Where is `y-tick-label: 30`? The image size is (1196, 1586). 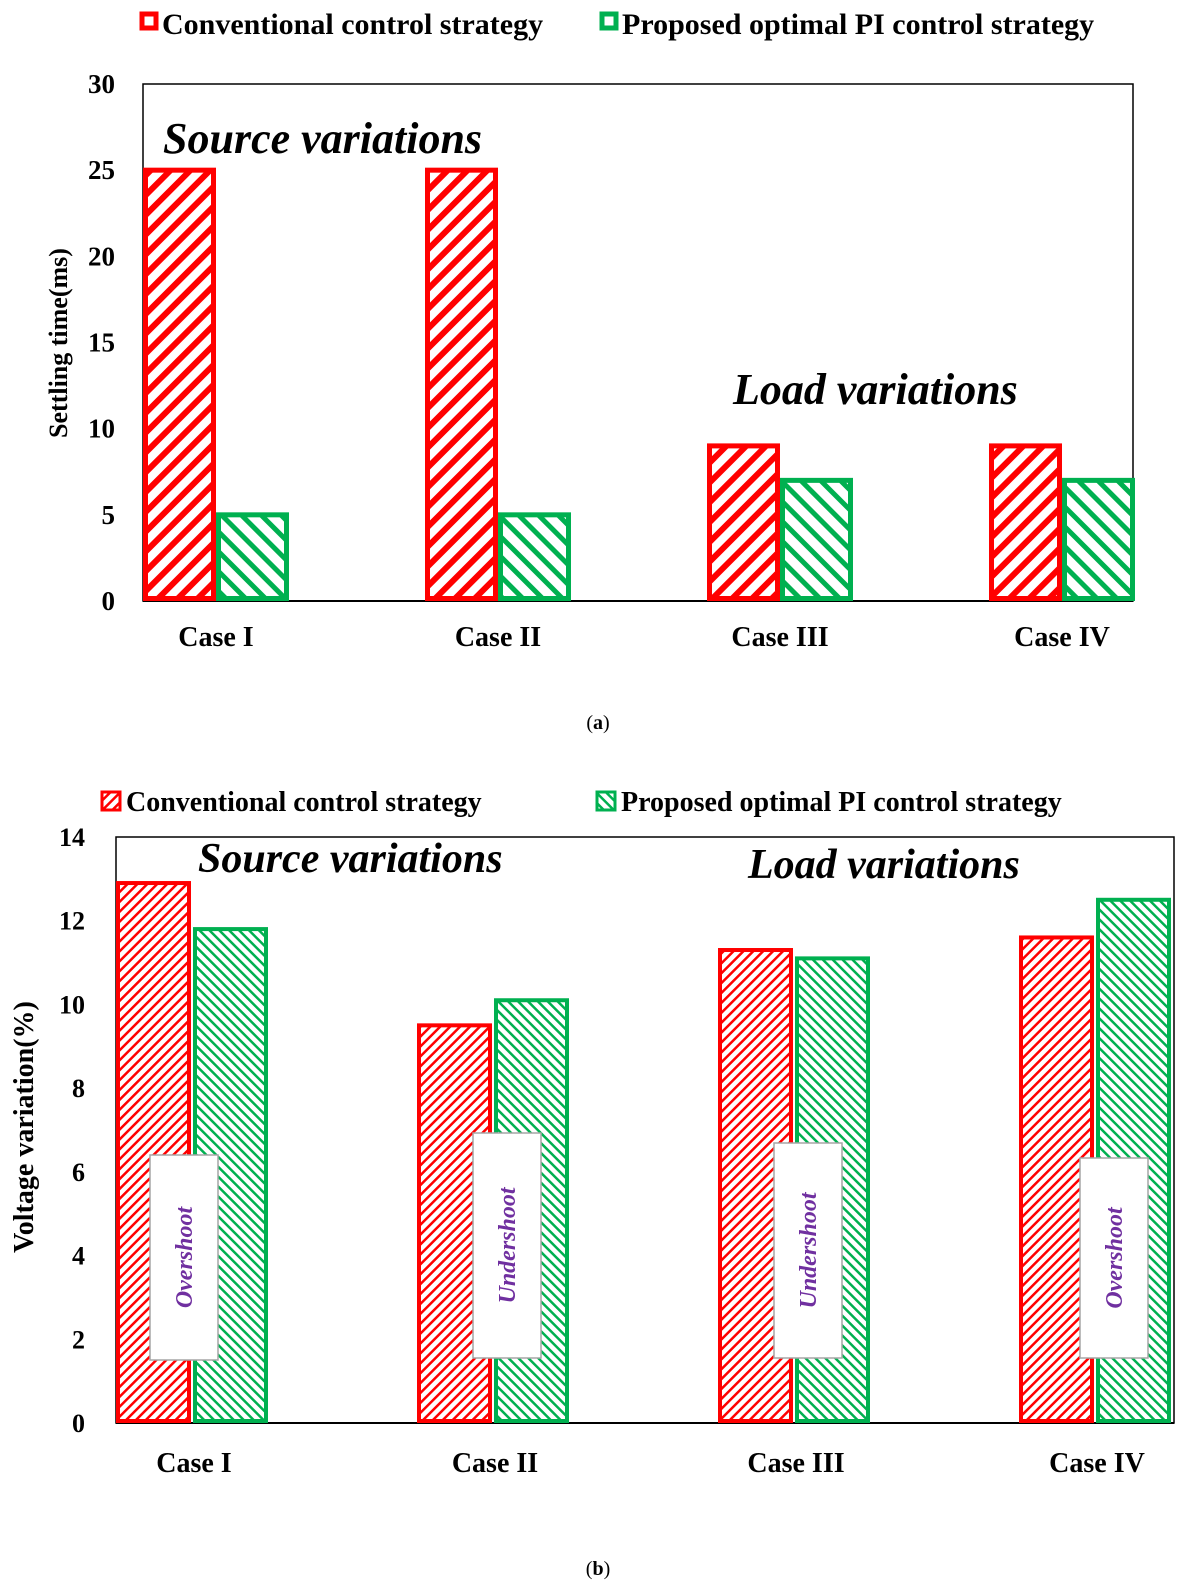 y-tick-label: 30 is located at coordinates (101, 84).